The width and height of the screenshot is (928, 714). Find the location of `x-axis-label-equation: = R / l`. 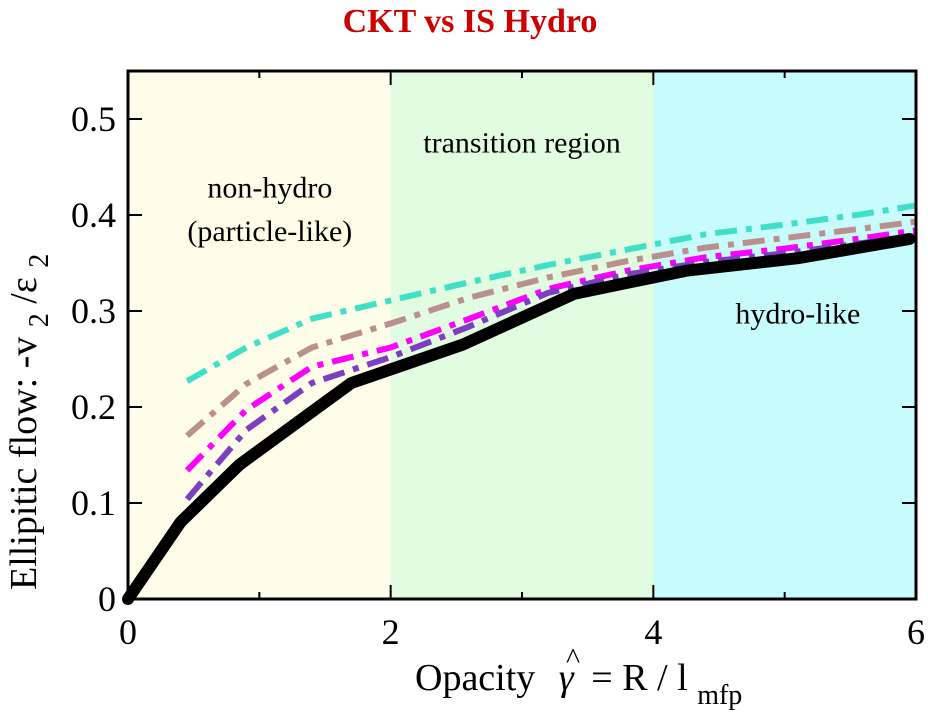

x-axis-label-equation: = R / l is located at coordinates (639, 678).